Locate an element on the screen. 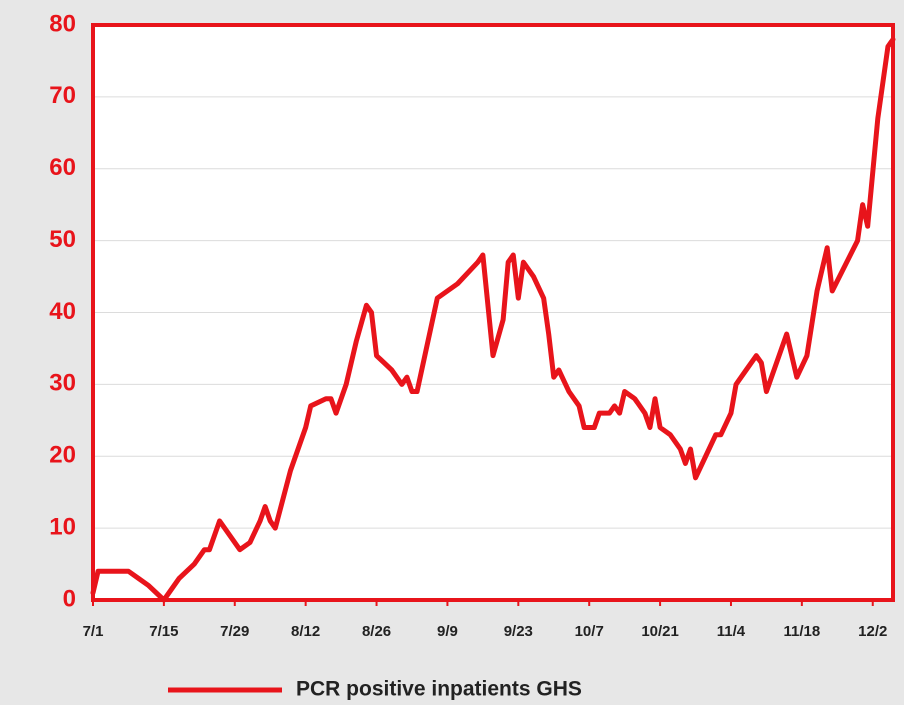 This screenshot has height=705, width=904. x-tick-label: 10/21 is located at coordinates (660, 631).